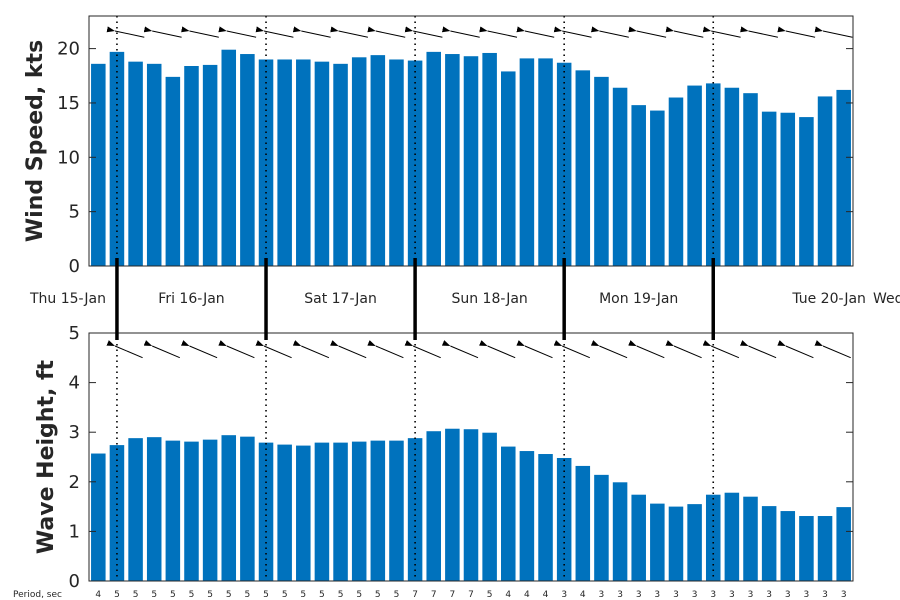 The height and width of the screenshot is (600, 900). I want to click on wind-ytick-label-0: 0, so click(74, 266).